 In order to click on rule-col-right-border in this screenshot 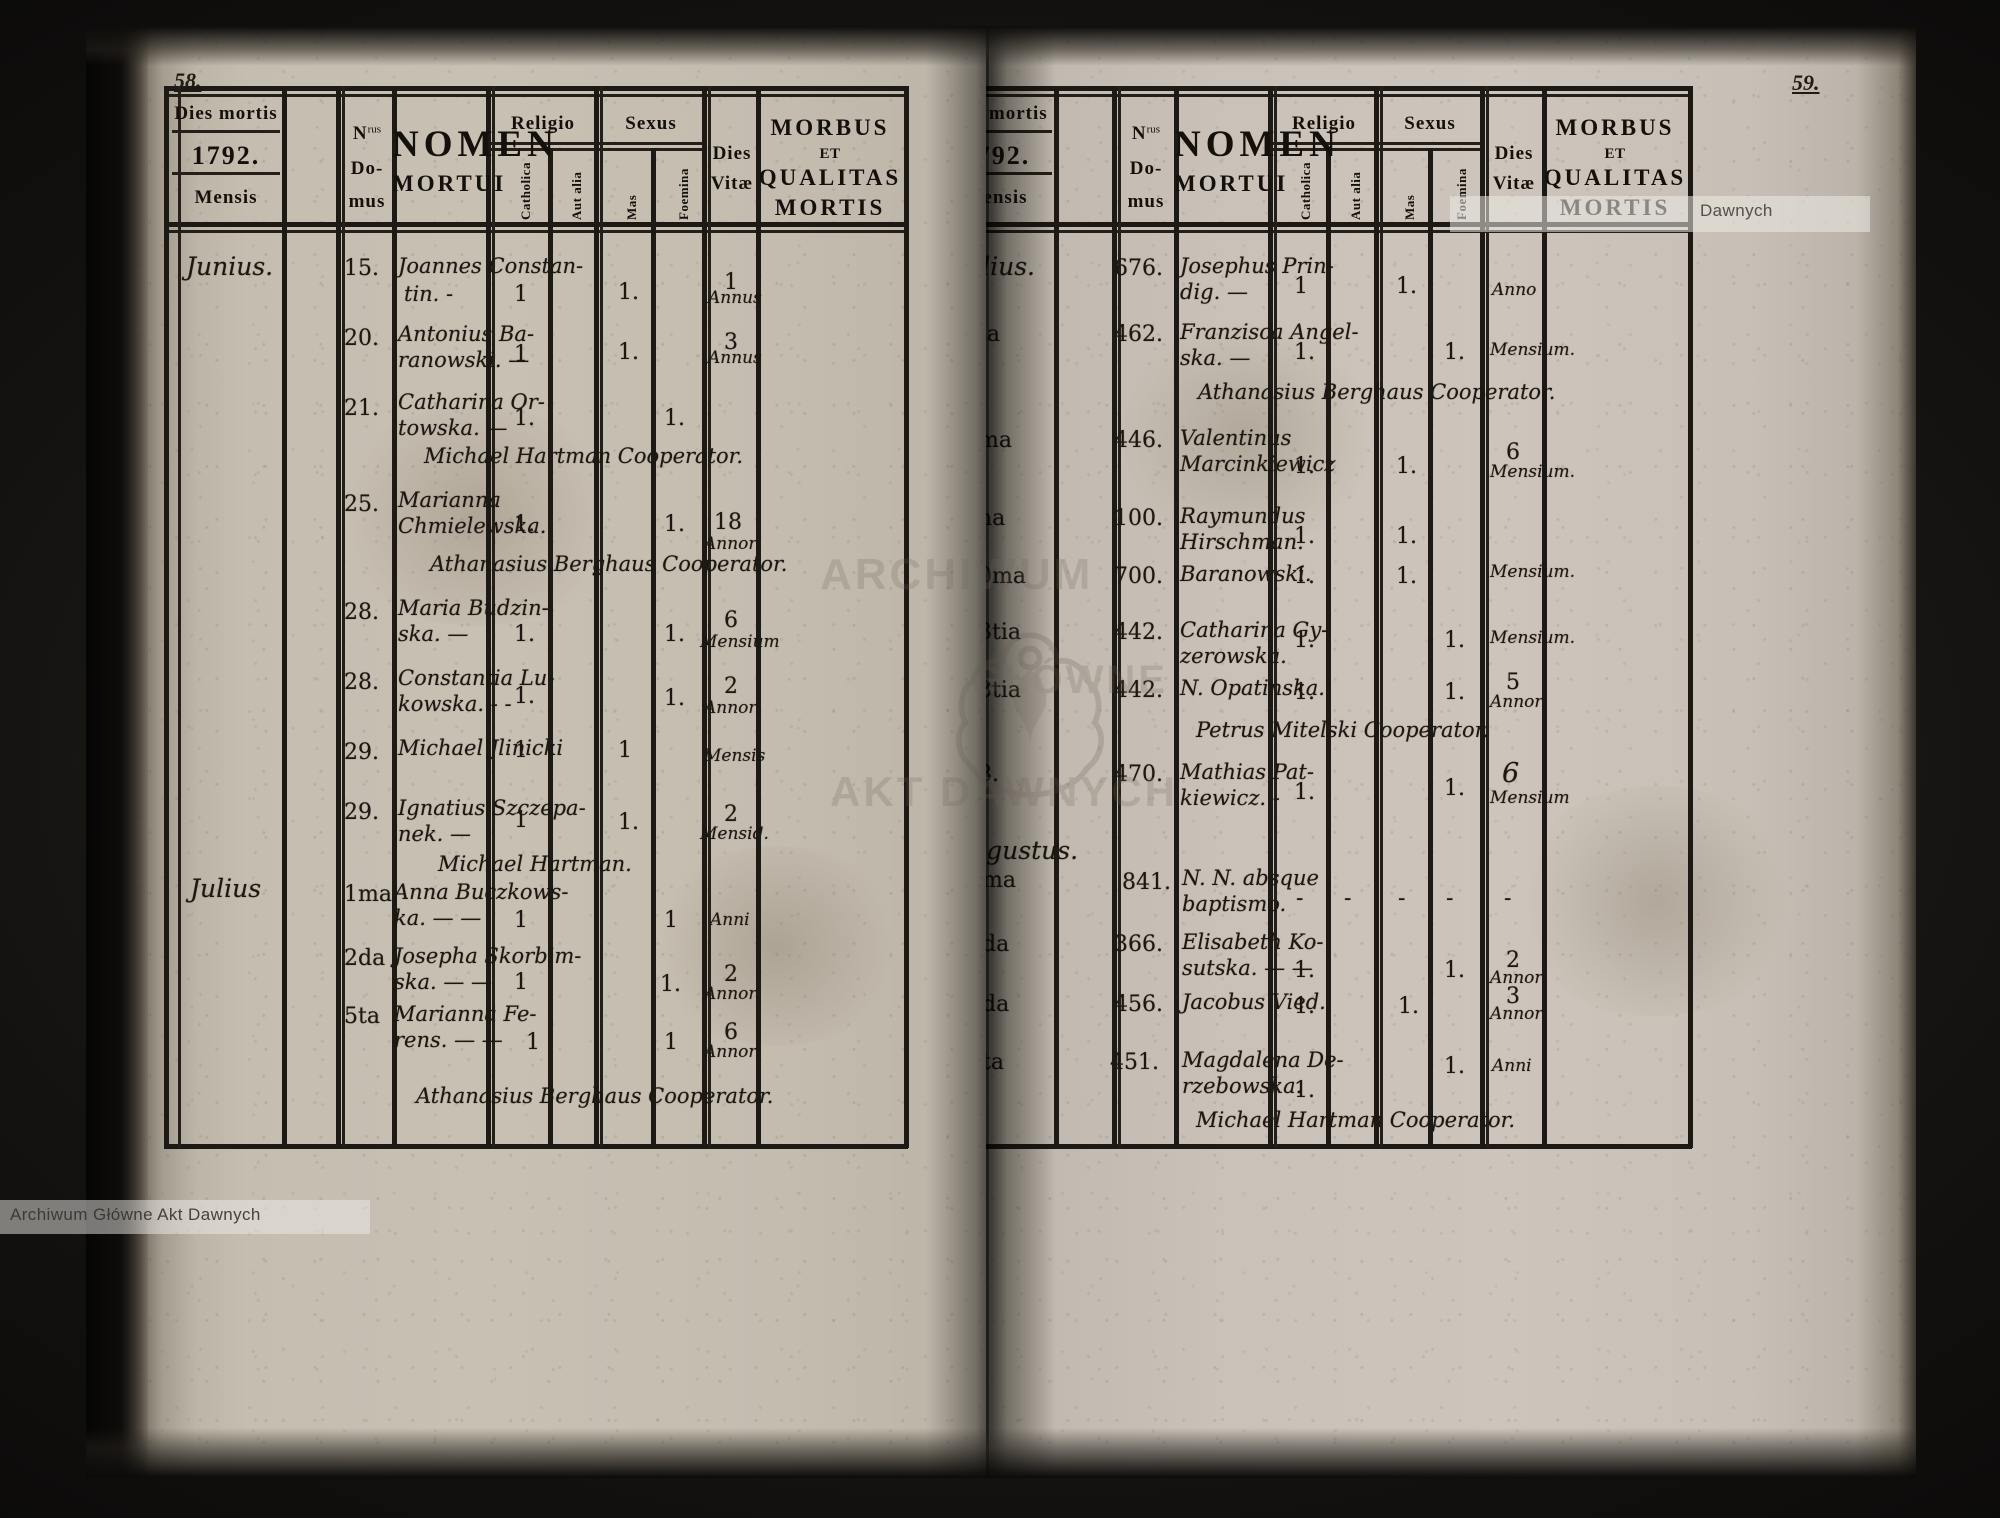, I will do `click(1690, 617)`.